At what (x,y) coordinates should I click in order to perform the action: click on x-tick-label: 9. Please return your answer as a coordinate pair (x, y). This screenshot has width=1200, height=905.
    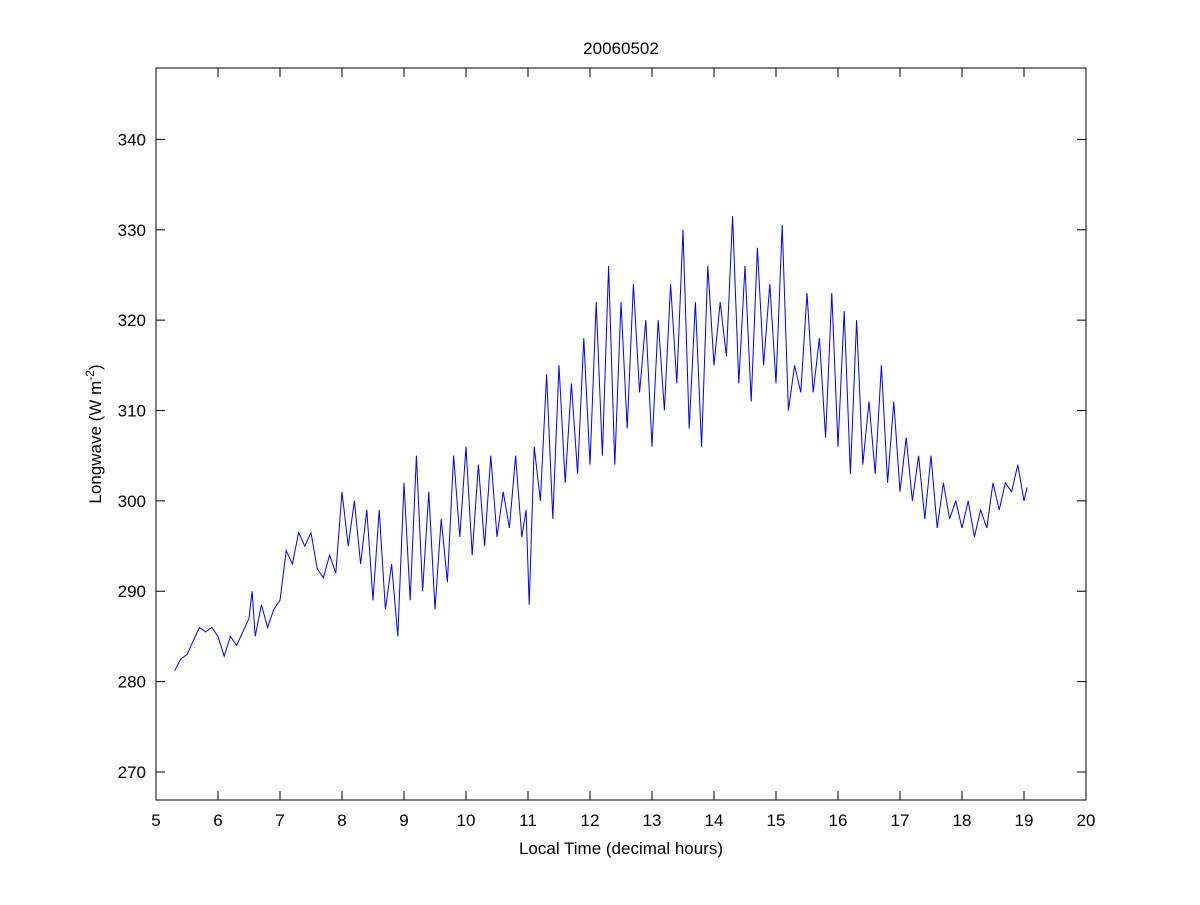
    Looking at the image, I should click on (403, 820).